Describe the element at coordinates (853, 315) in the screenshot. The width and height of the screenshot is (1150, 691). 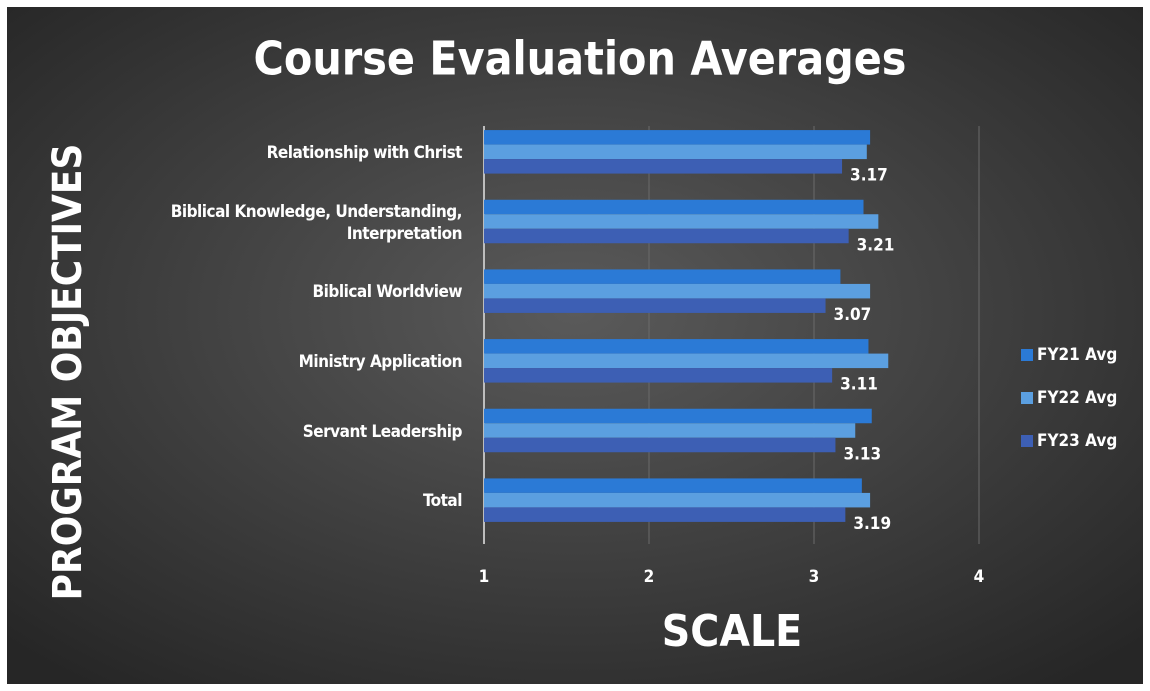
I see `data-label: 3.07` at that location.